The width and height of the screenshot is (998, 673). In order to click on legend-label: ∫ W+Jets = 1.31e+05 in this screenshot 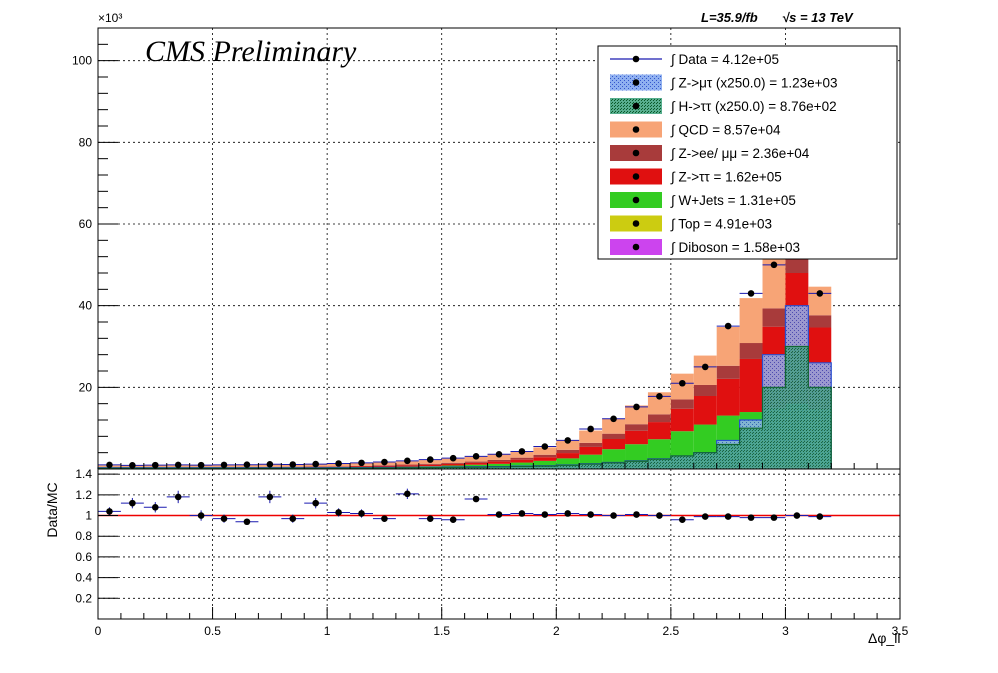, I will do `click(733, 200)`.